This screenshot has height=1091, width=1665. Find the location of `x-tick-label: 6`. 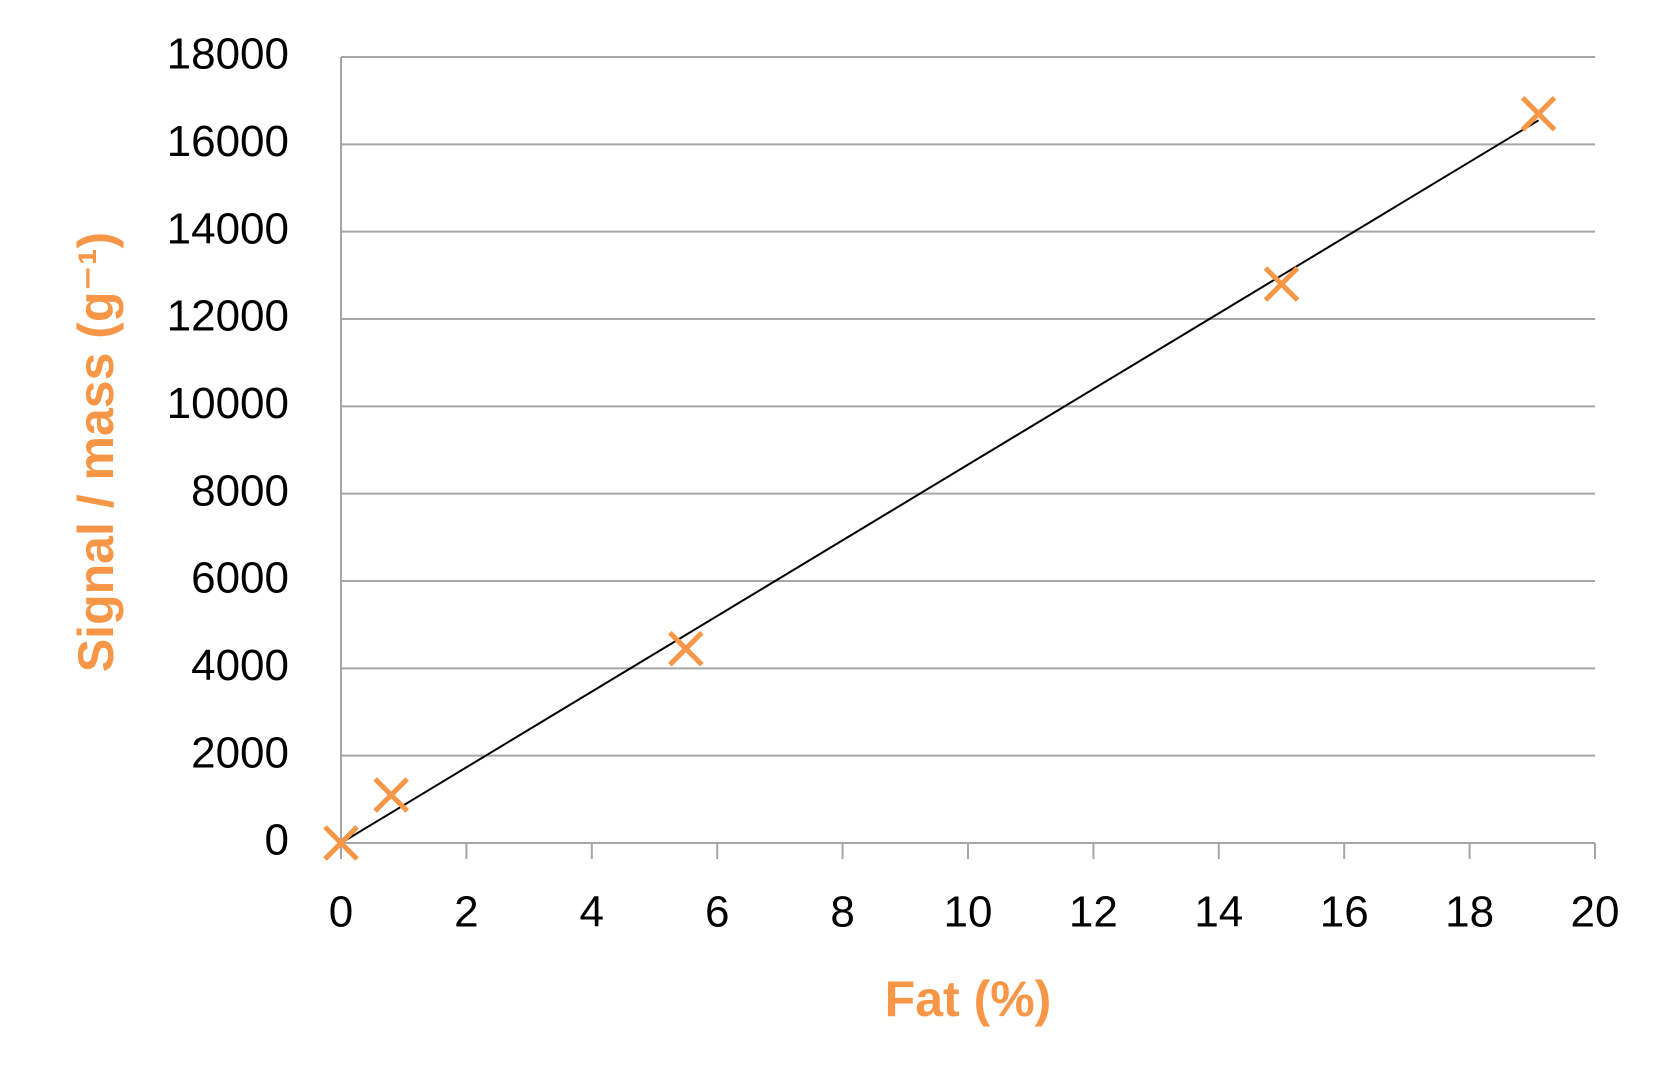

x-tick-label: 6 is located at coordinates (717, 912).